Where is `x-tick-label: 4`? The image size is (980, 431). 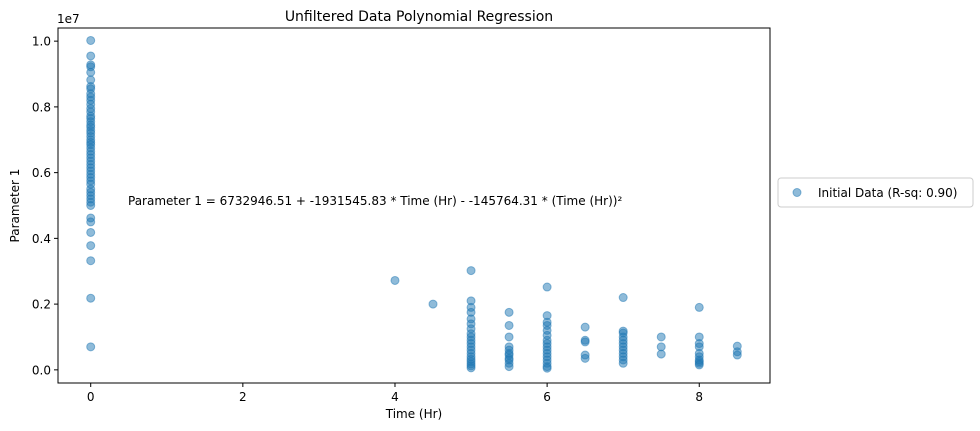 x-tick-label: 4 is located at coordinates (395, 397).